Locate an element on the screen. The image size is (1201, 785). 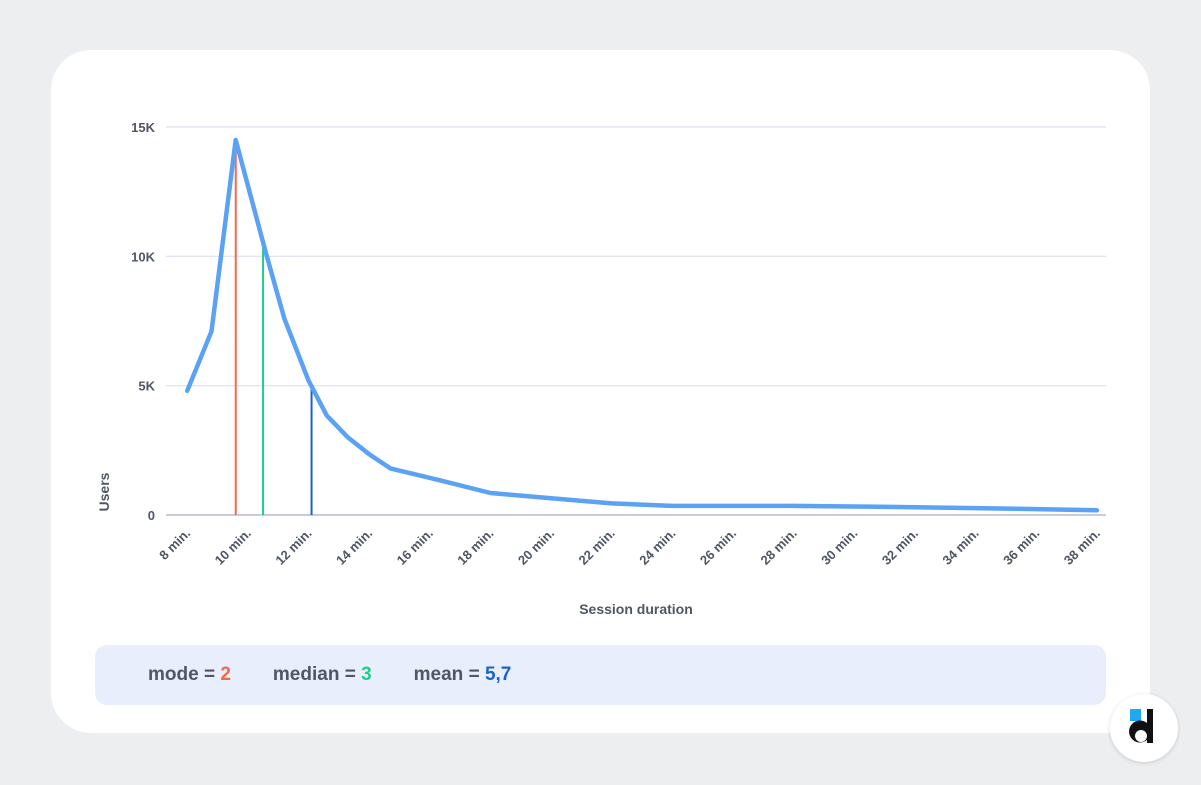
logo-d-glyph is located at coordinates (1141, 726).